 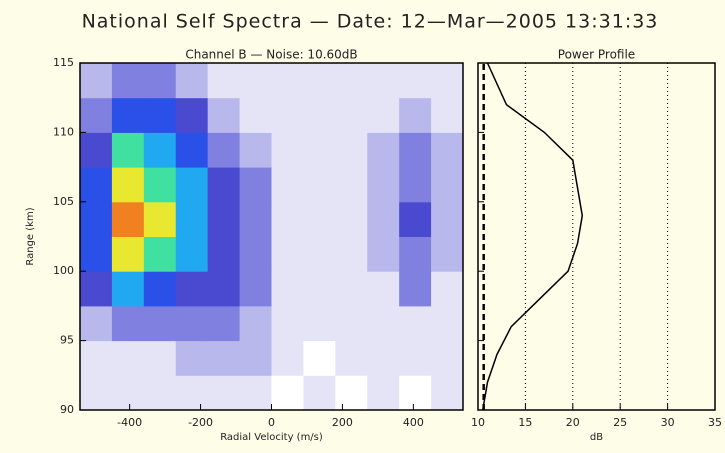 What do you see at coordinates (596, 437) in the screenshot?
I see `x-axis-title: dB` at bounding box center [596, 437].